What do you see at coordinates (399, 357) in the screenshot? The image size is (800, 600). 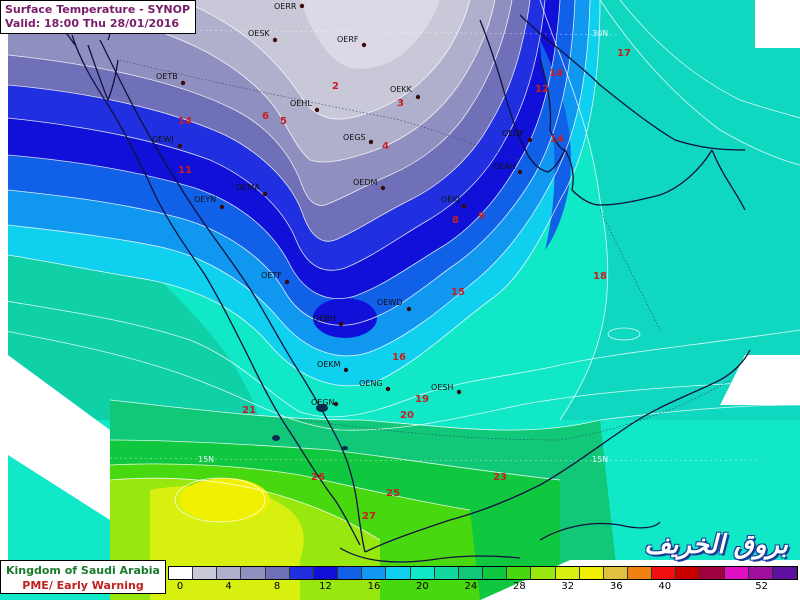 I see `temp-value: 16` at bounding box center [399, 357].